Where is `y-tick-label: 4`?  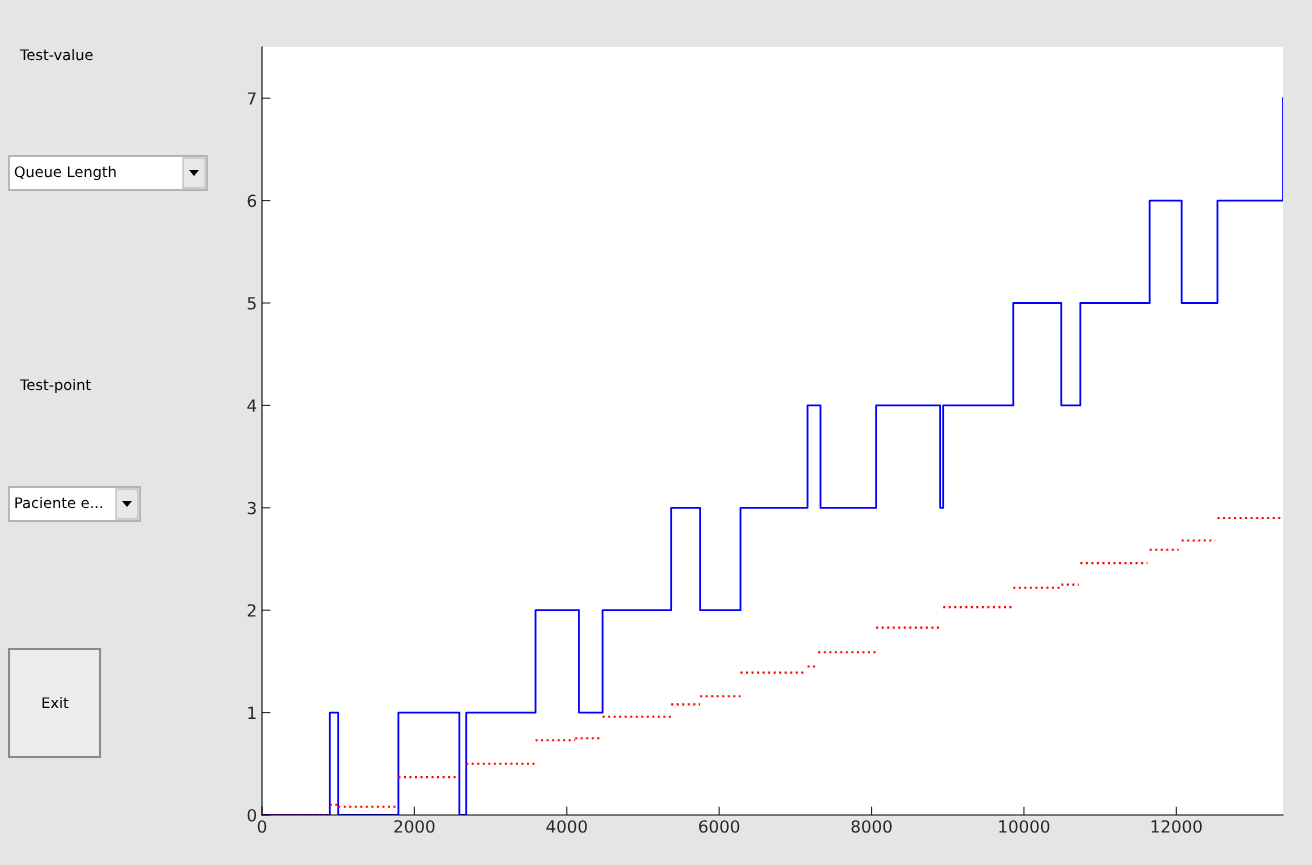 y-tick-label: 4 is located at coordinates (252, 405).